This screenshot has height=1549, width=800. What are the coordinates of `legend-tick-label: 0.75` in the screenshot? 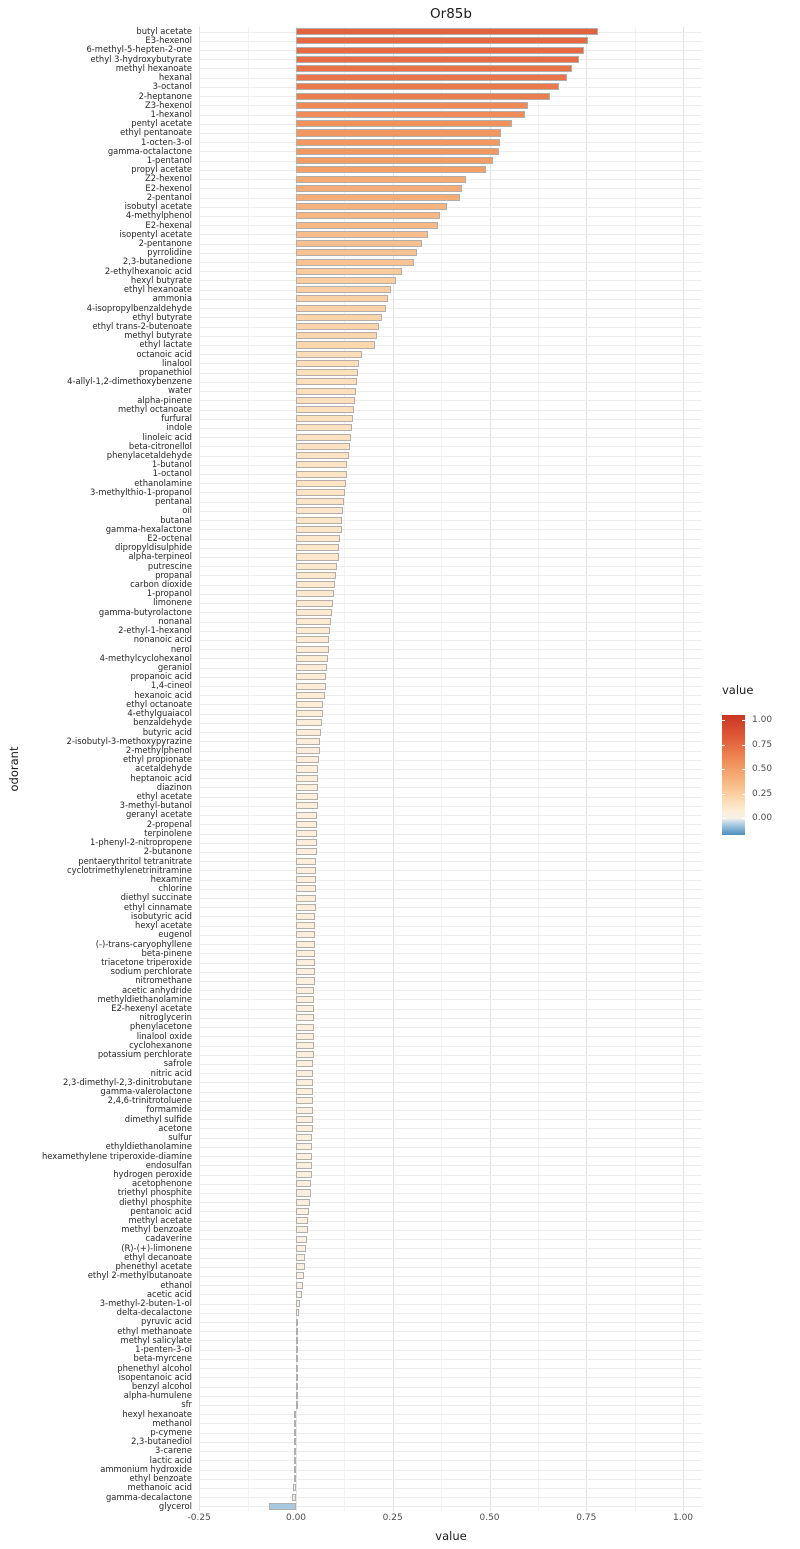 It's located at (762, 744).